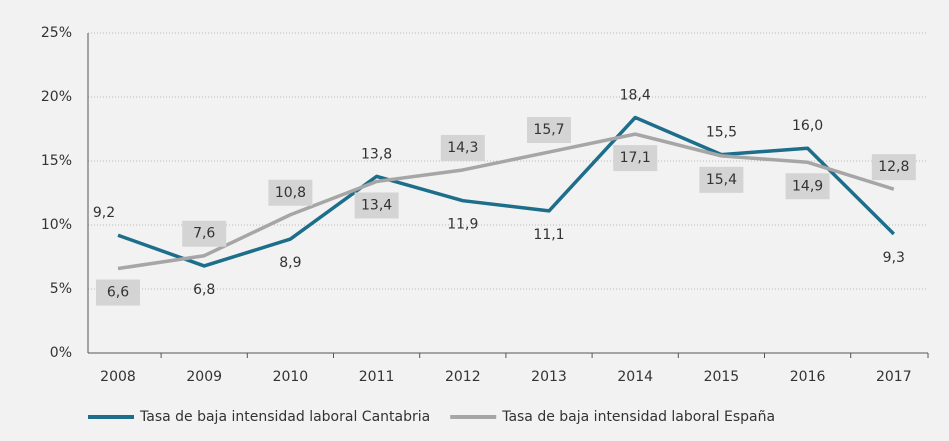 The height and width of the screenshot is (441, 949). What do you see at coordinates (638, 417) in the screenshot?
I see `legend-label: Tasa de baja intensidad laboral España` at bounding box center [638, 417].